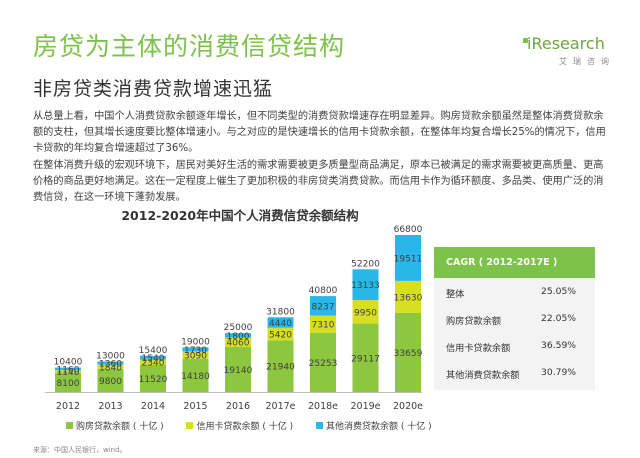 This screenshot has height=458, width=640. I want to click on bar-value-label: 8237, so click(323, 307).